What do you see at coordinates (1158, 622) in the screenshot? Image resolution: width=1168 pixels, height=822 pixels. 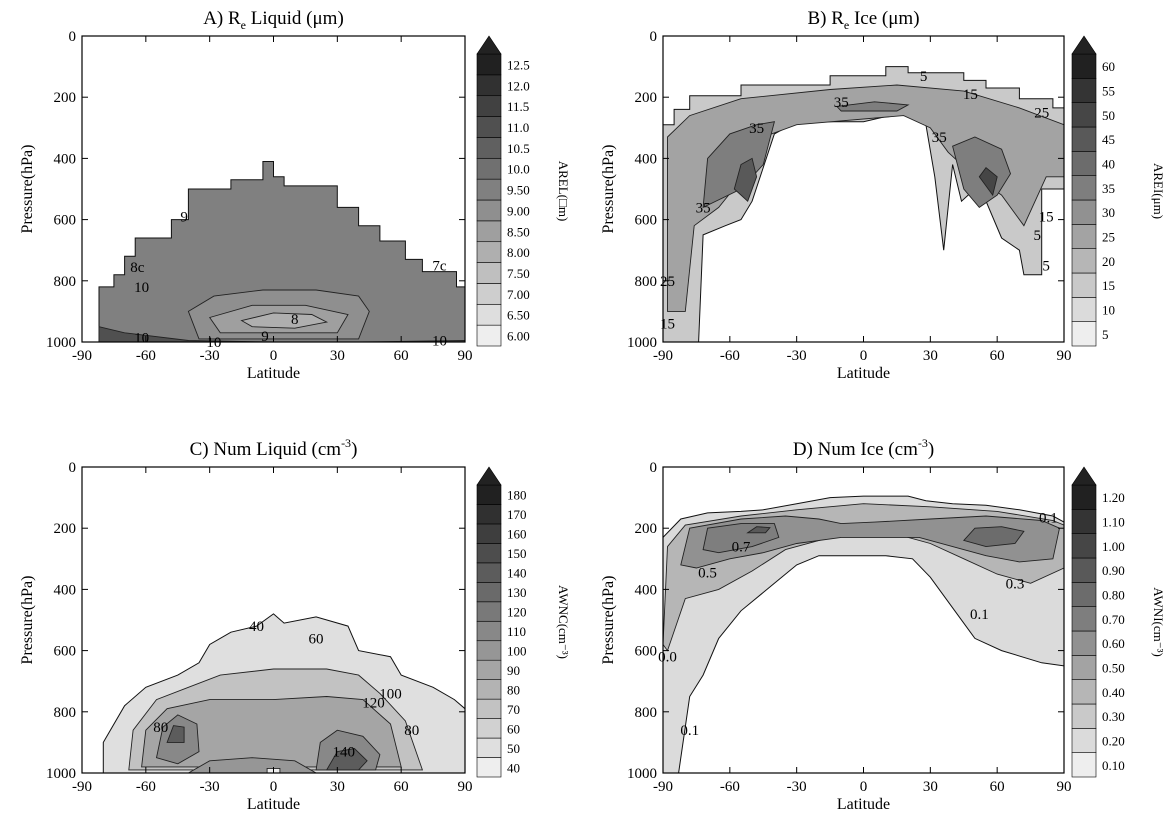 I see `colorbar-label: AWNI(cm⁻³)` at bounding box center [1158, 622].